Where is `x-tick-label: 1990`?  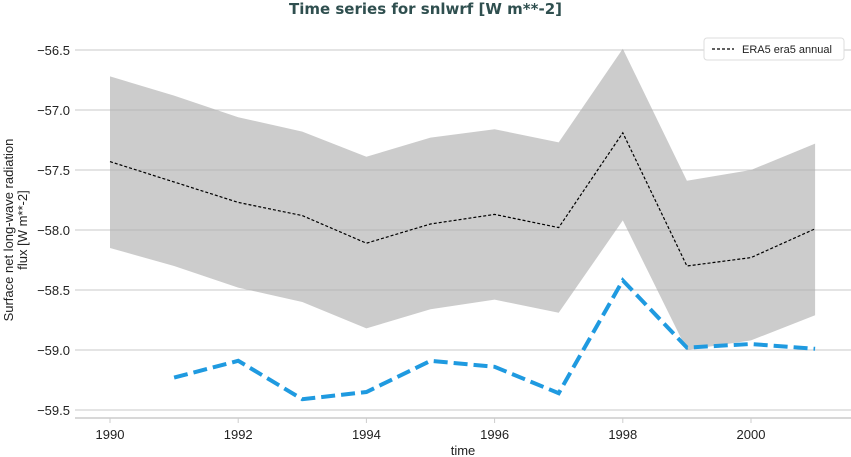
x-tick-label: 1990 is located at coordinates (110, 434).